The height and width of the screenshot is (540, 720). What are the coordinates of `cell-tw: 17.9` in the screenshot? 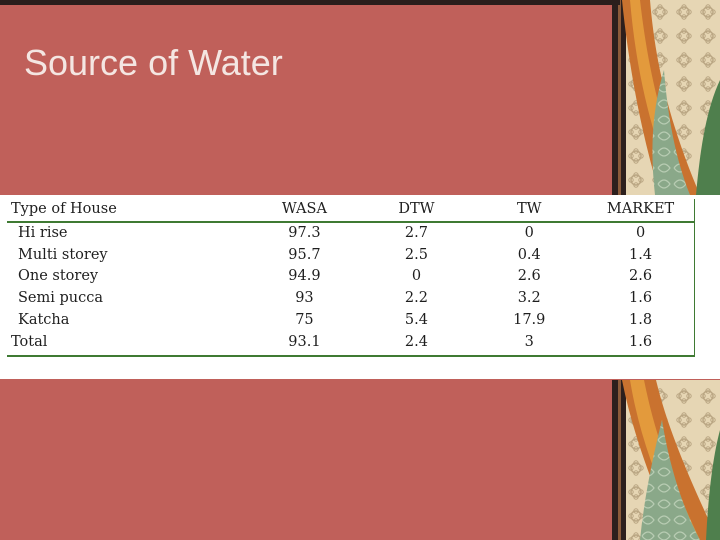 It's located at (529, 319).